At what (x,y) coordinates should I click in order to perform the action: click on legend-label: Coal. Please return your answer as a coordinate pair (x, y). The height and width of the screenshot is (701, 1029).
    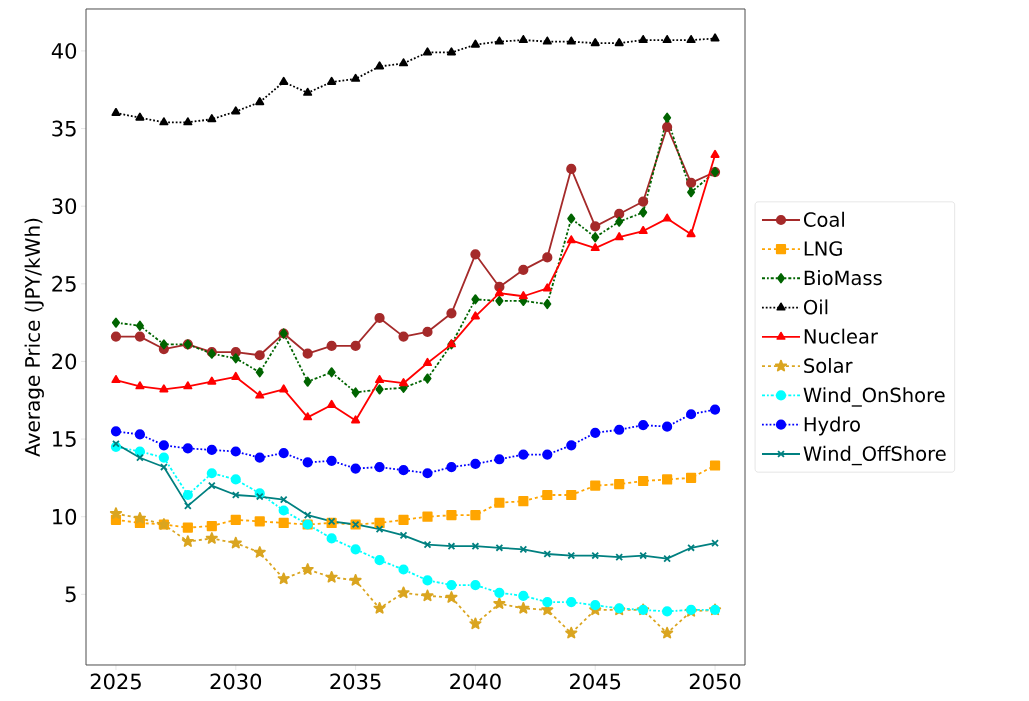
    Looking at the image, I should click on (823, 219).